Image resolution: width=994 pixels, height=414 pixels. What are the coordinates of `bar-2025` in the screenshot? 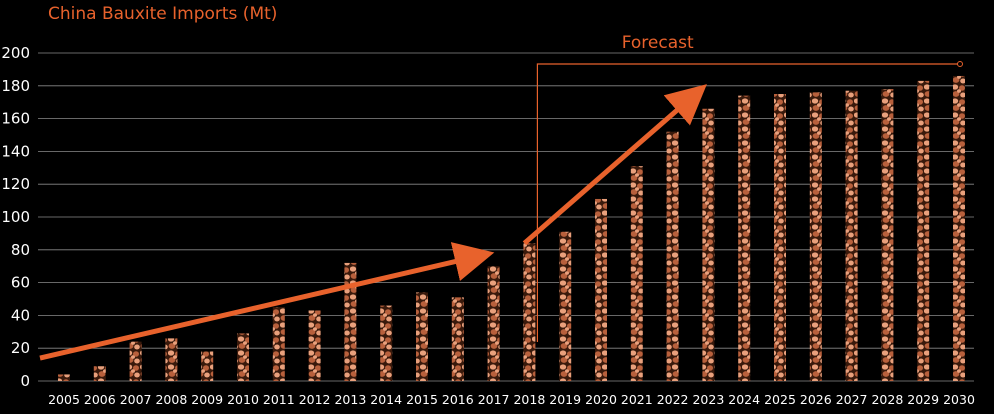 It's located at (780, 237).